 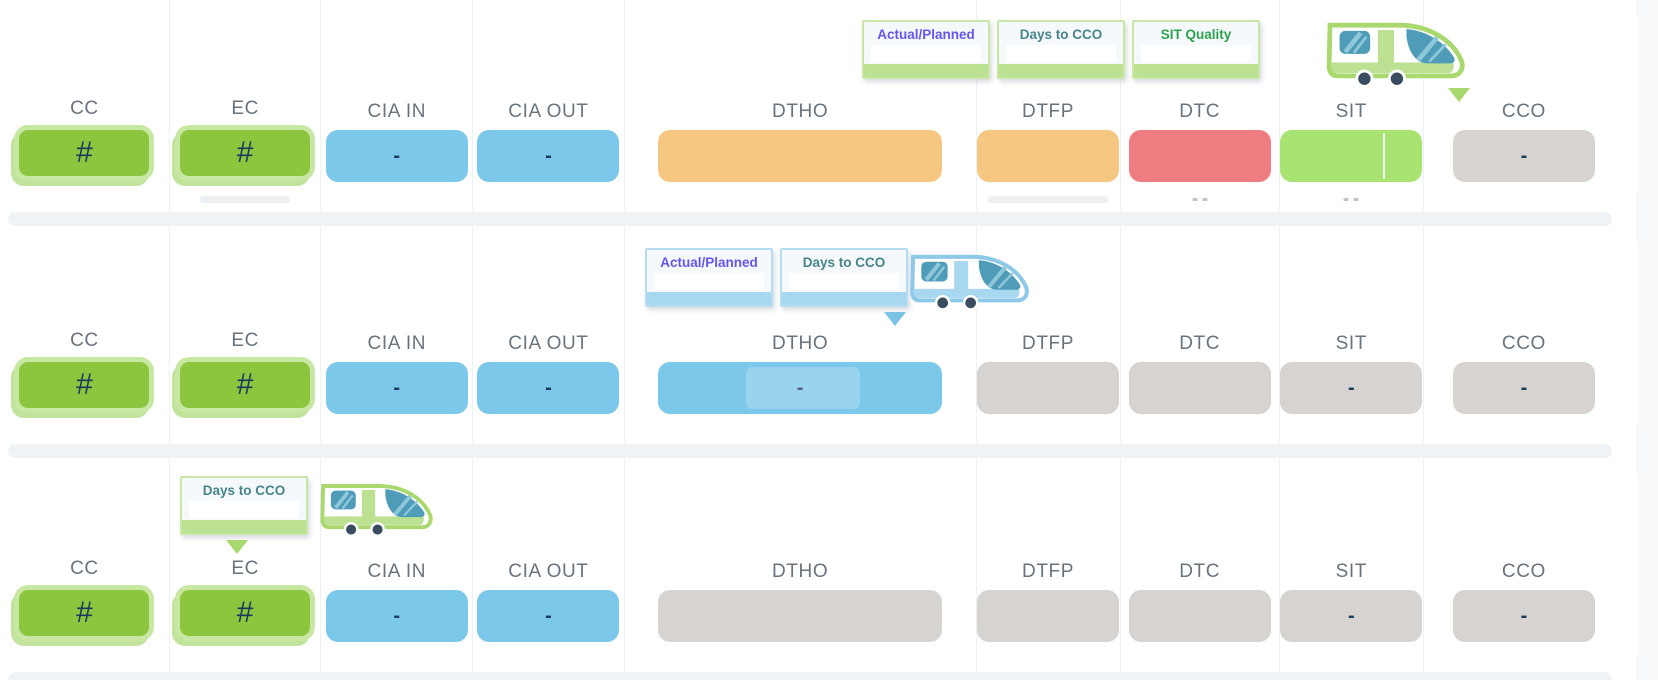 I want to click on column-sit: SIT -, so click(x=1352, y=335).